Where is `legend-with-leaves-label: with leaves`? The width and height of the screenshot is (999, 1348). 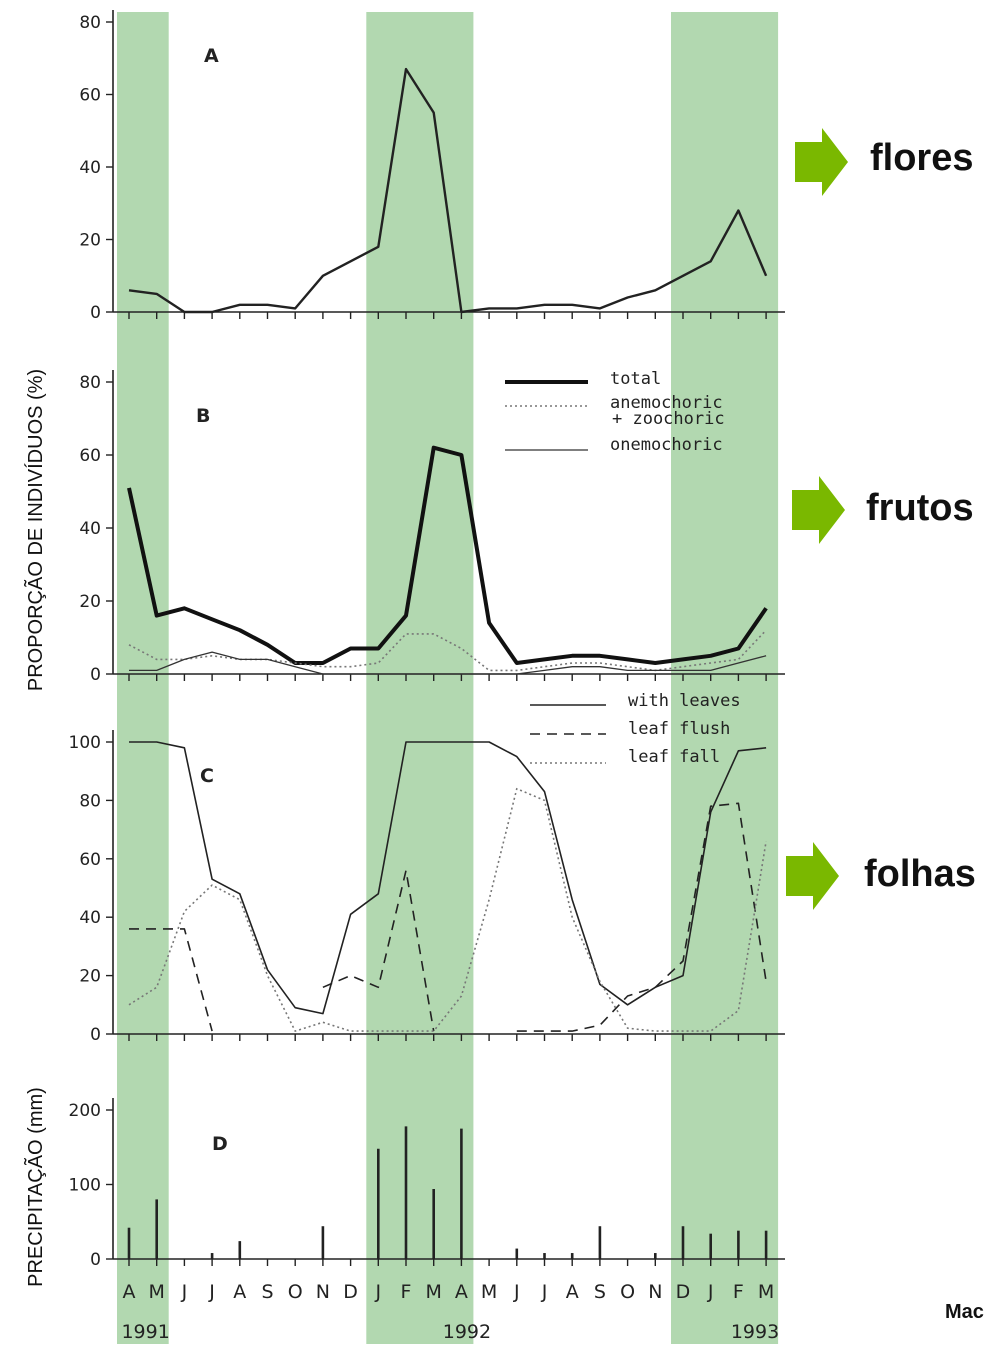
legend-with-leaves-label: with leaves is located at coordinates (684, 701).